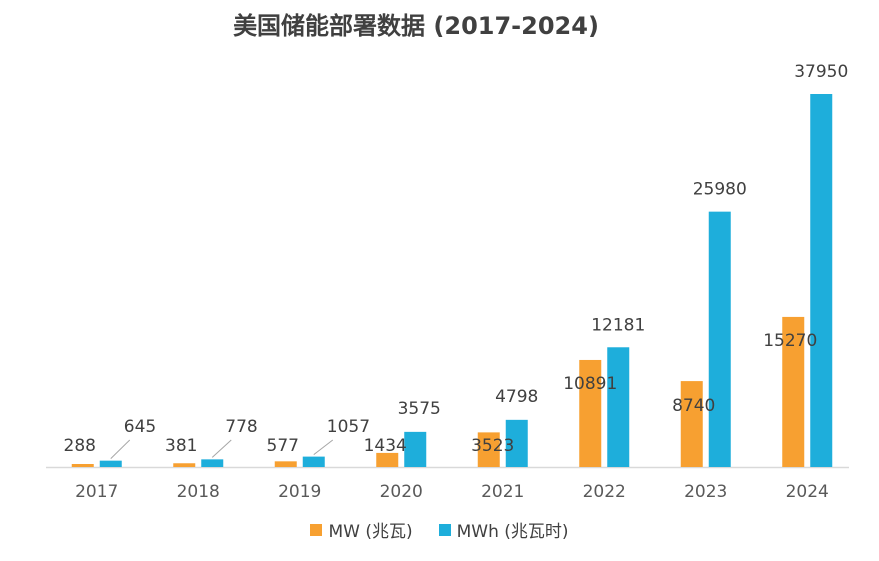 The image size is (879, 561). Describe the element at coordinates (691, 424) in the screenshot. I see `bar-mw-2023` at that location.